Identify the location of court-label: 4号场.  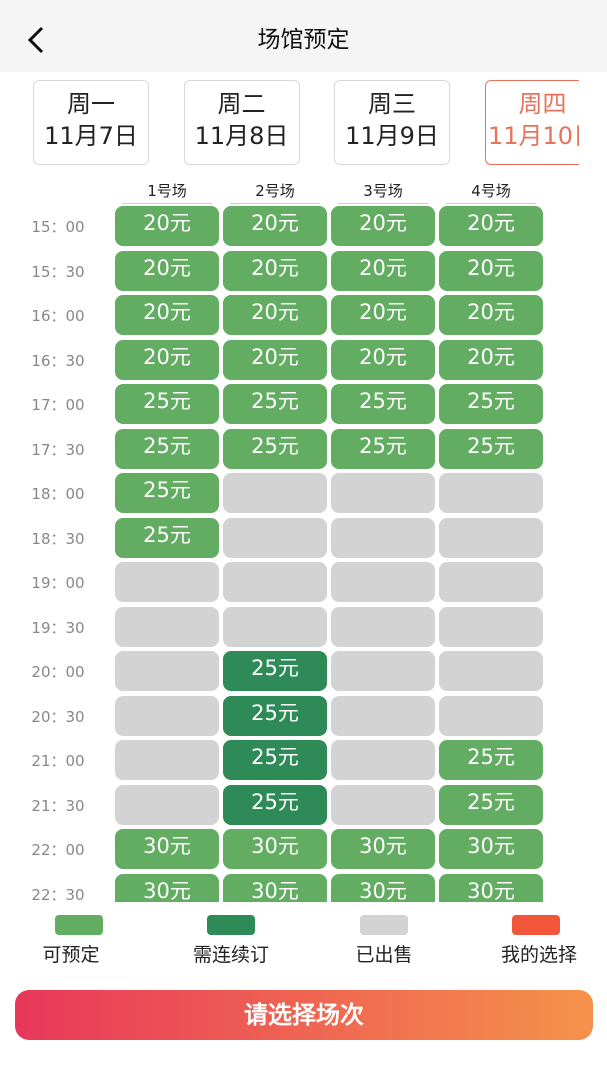
(491, 192).